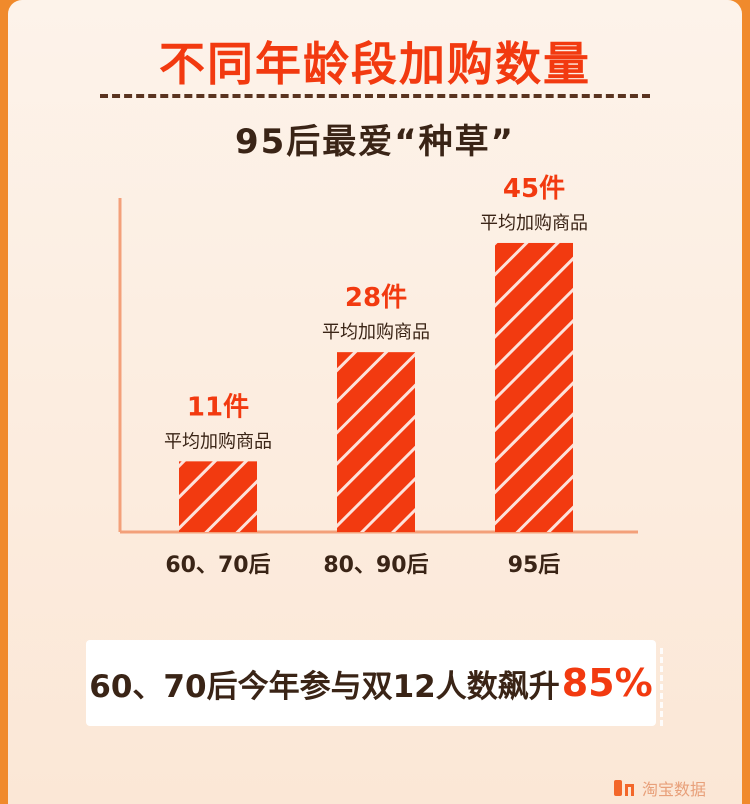 The image size is (750, 804). Describe the element at coordinates (375, 96) in the screenshot. I see `dashed-divider` at that location.